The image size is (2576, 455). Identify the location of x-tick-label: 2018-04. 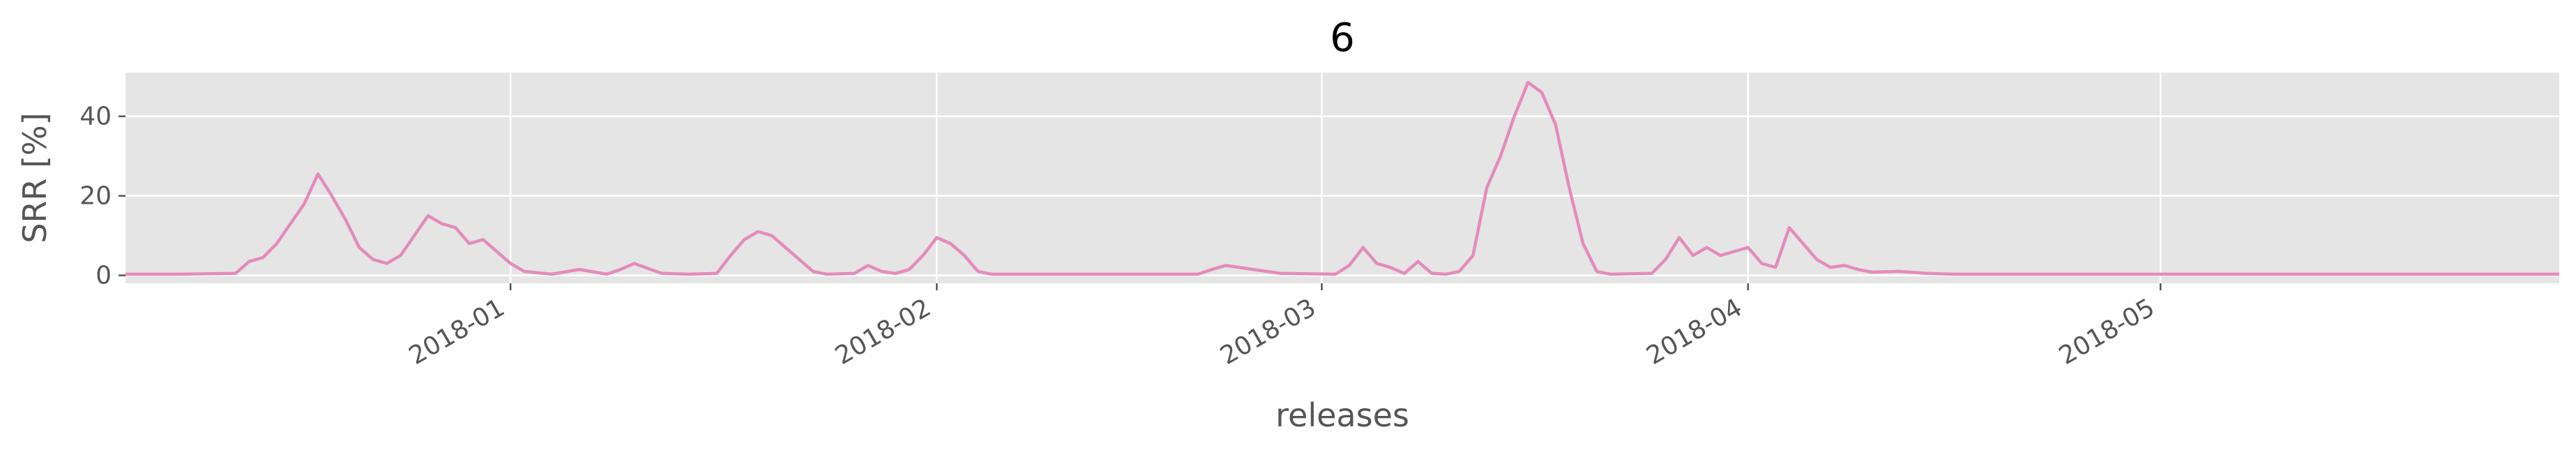
(1694, 332).